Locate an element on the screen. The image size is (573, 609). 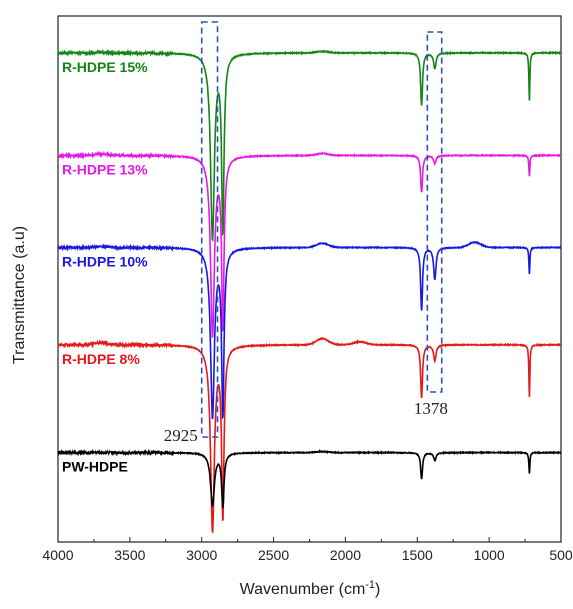
x-tick-label: 4000 is located at coordinates (57, 555).